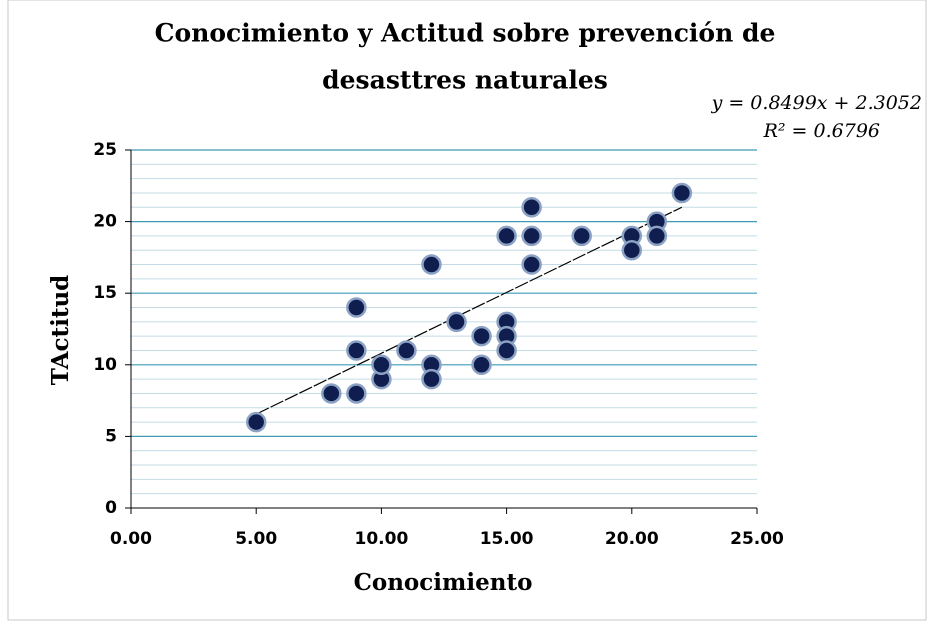 The height and width of the screenshot is (625, 928). What do you see at coordinates (111, 508) in the screenshot?
I see `y-tick-label: 0` at bounding box center [111, 508].